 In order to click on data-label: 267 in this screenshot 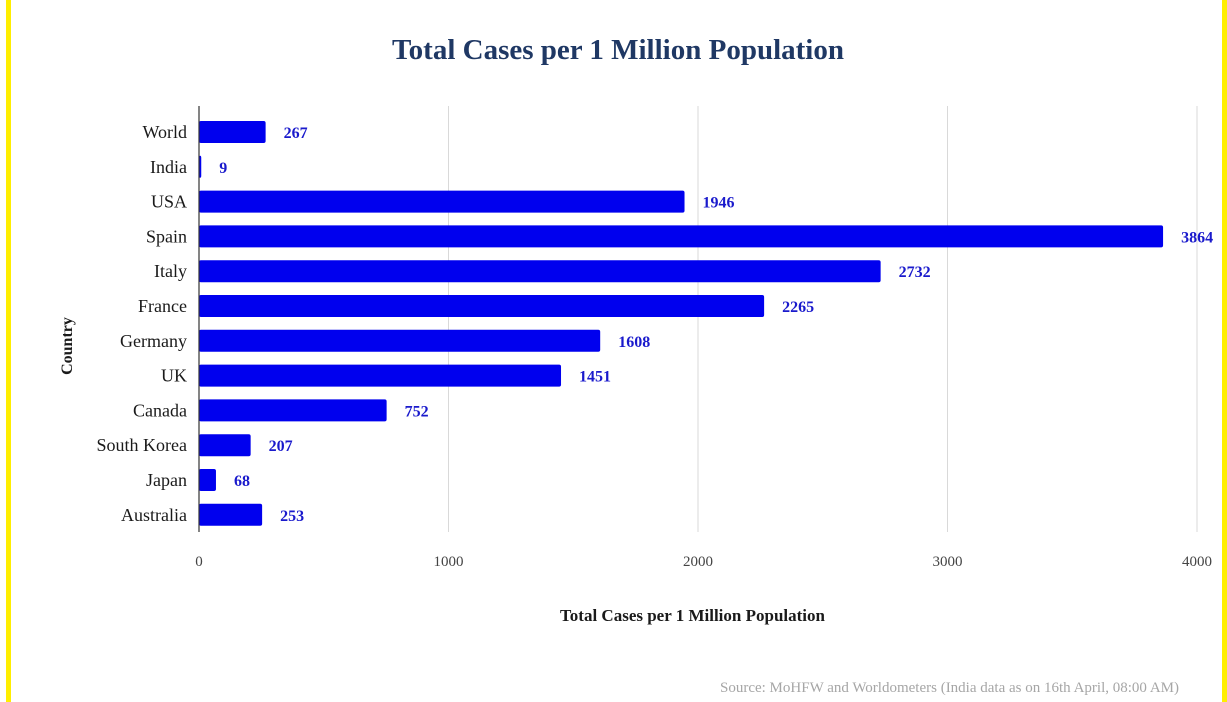, I will do `click(296, 133)`.